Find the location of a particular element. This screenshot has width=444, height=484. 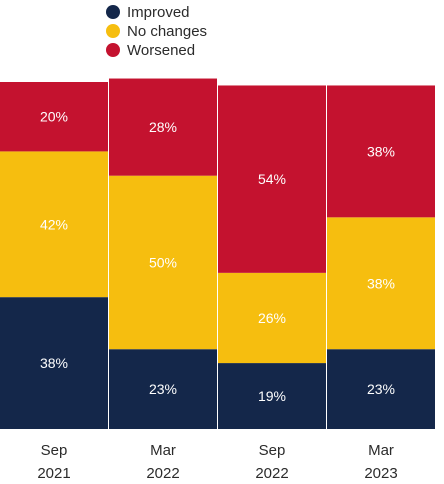

bar-segment-no-changes-mar-2023 is located at coordinates (381, 283).